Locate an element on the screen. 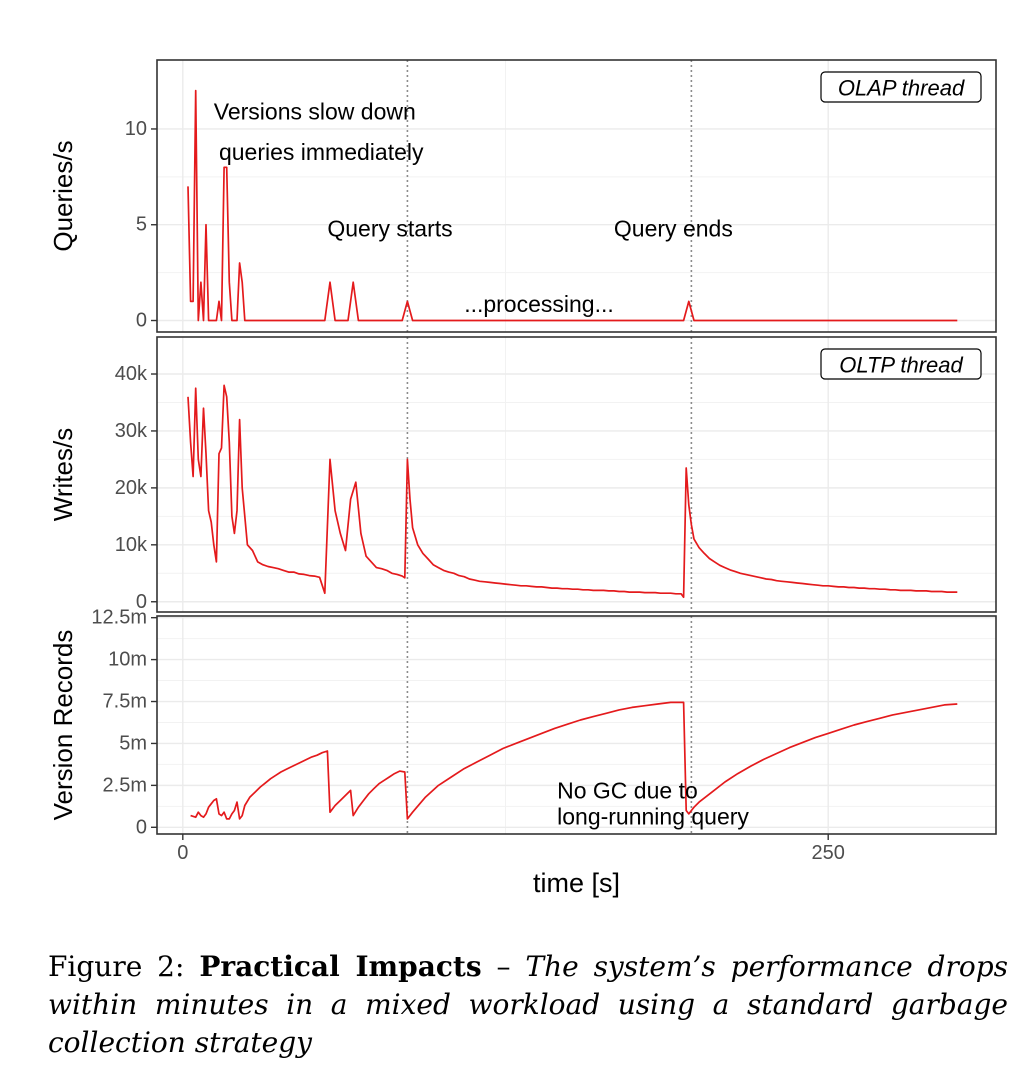 This screenshot has width=1030, height=1077. caption-title: Practical Impacts is located at coordinates (340, 966).